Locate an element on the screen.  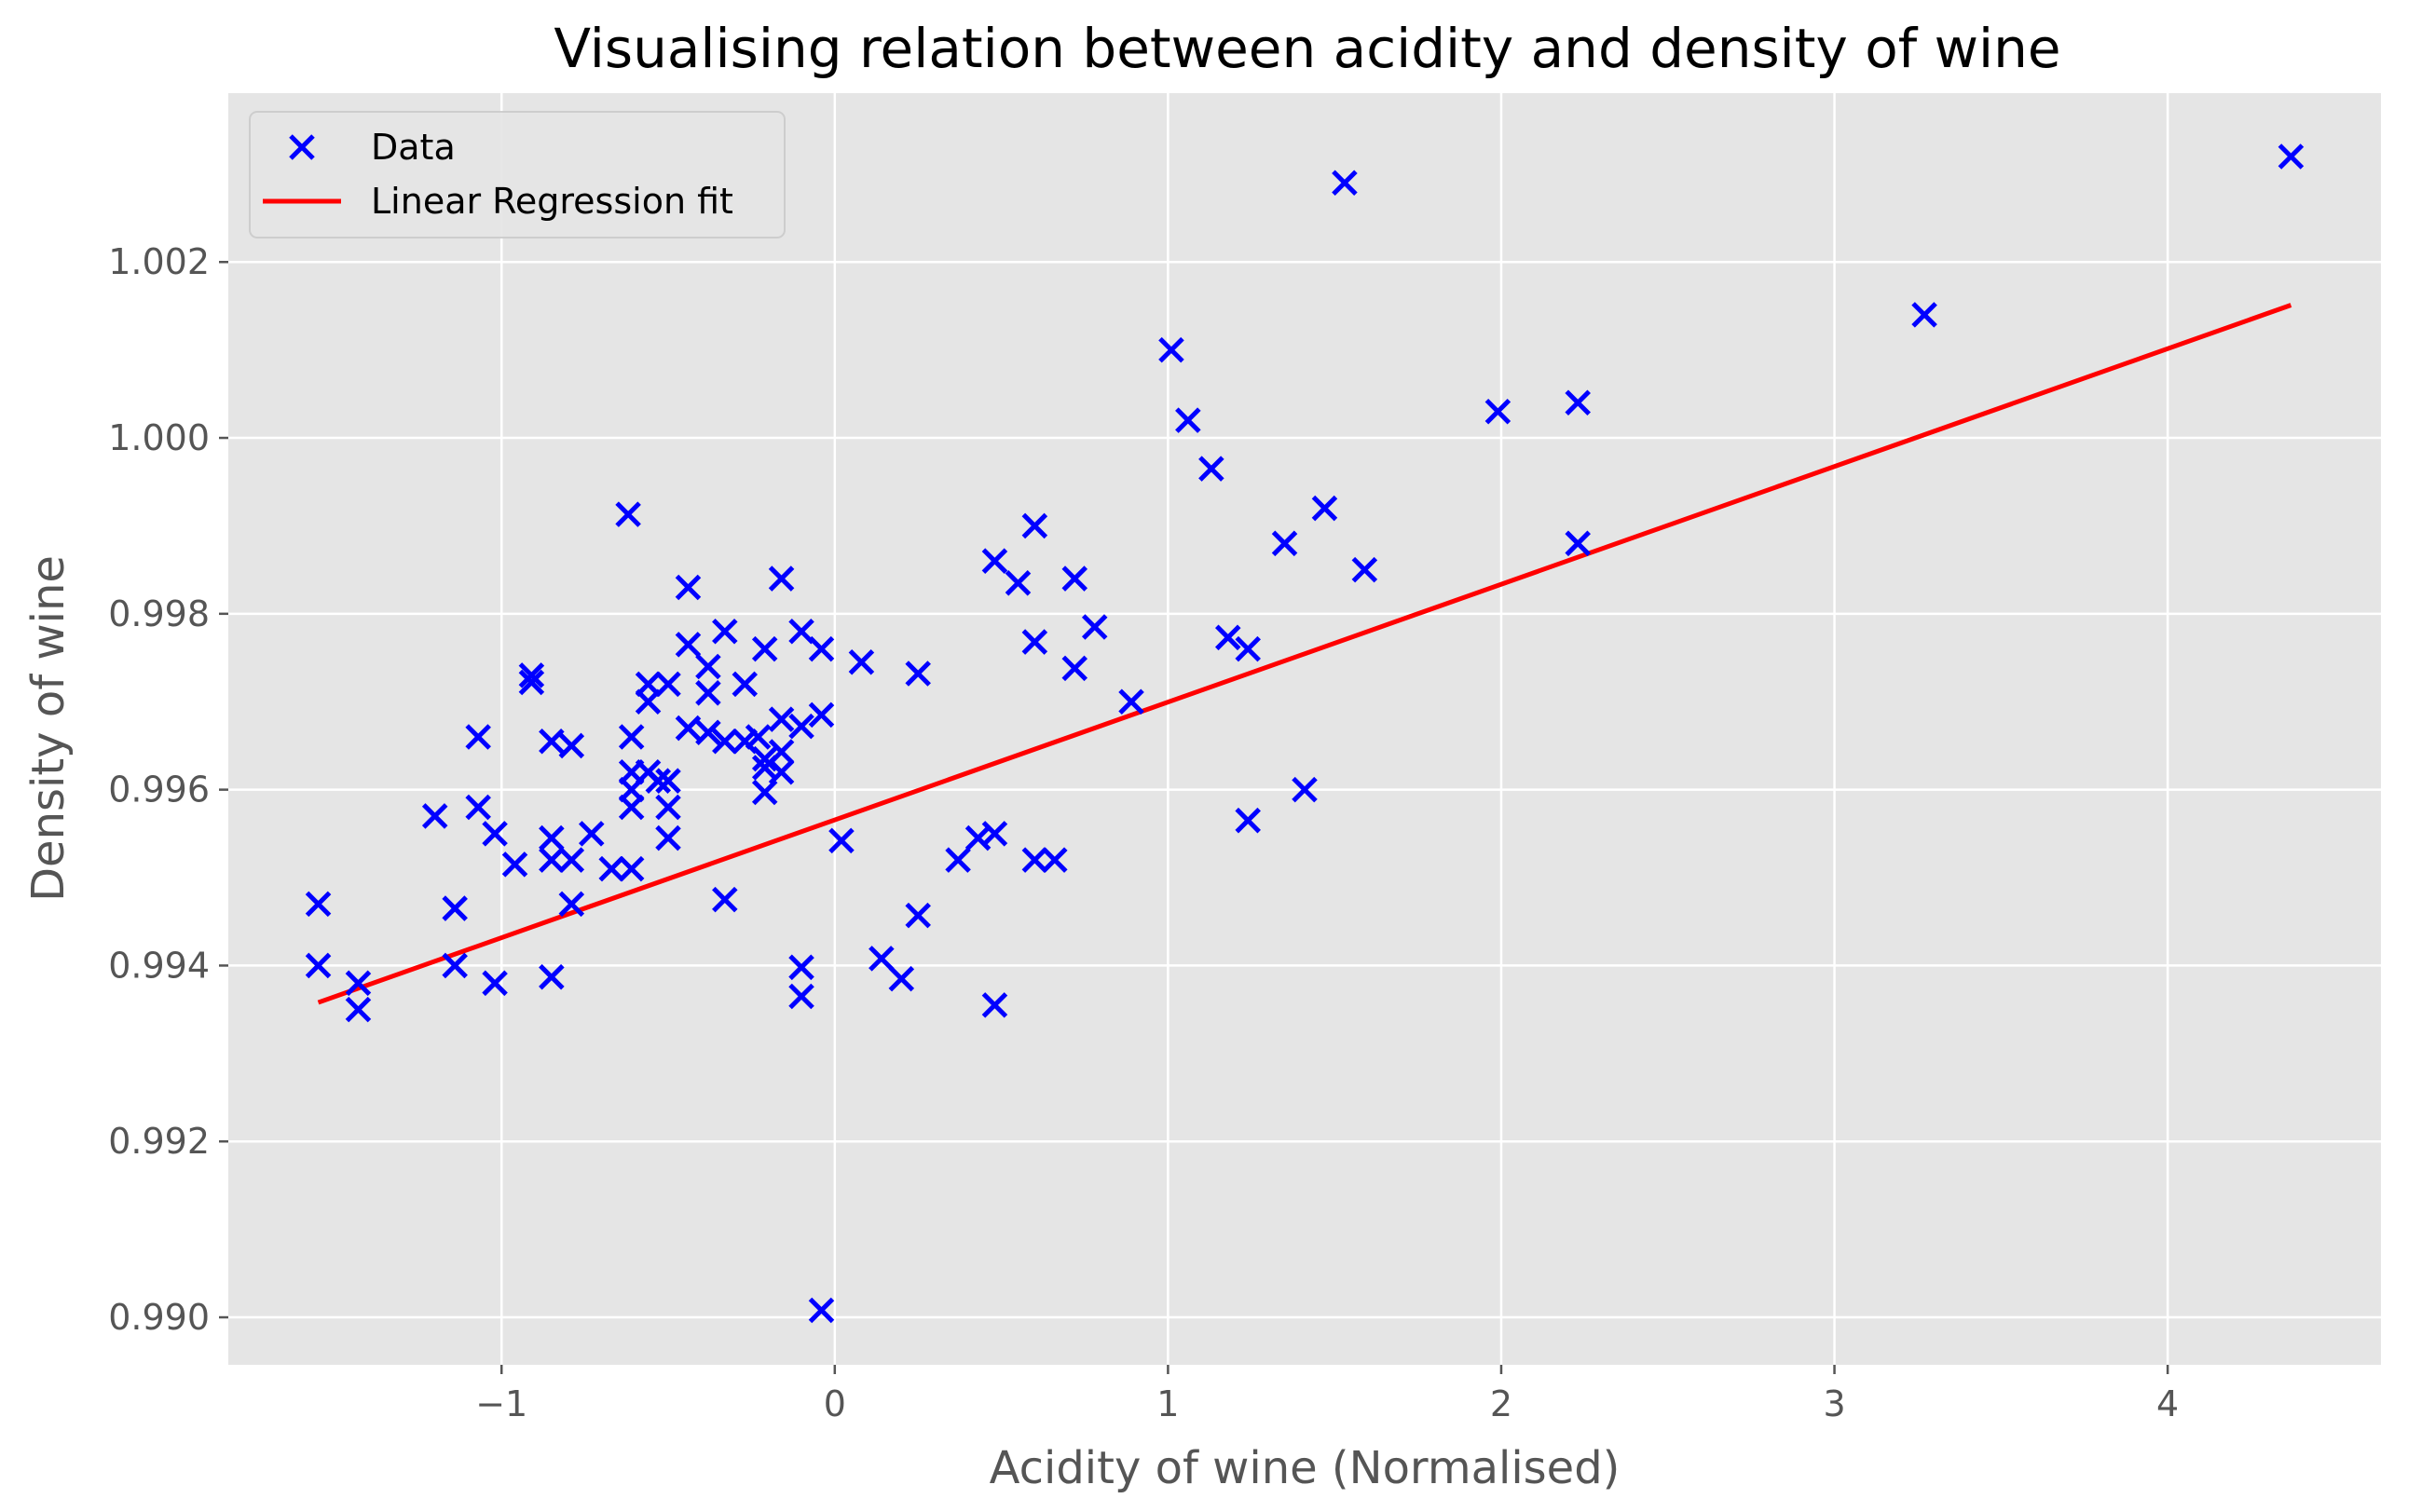
legend-box is located at coordinates (517, 174).